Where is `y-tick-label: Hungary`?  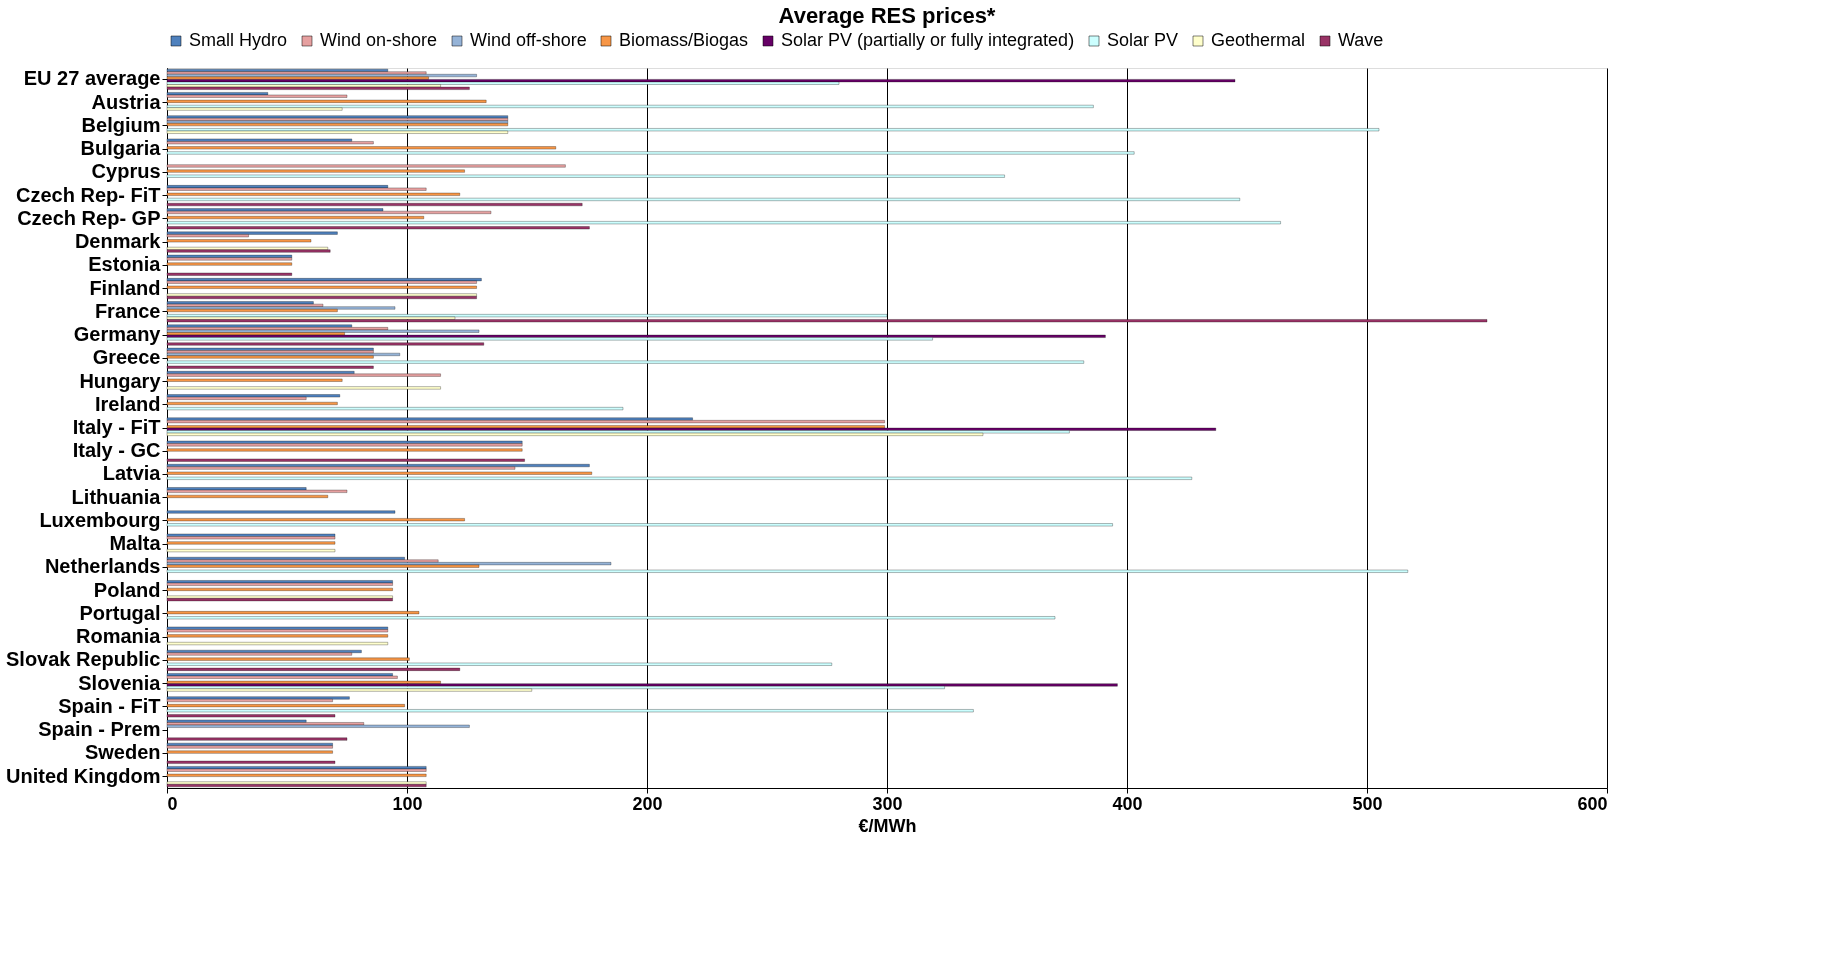 y-tick-label: Hungary is located at coordinates (120, 380).